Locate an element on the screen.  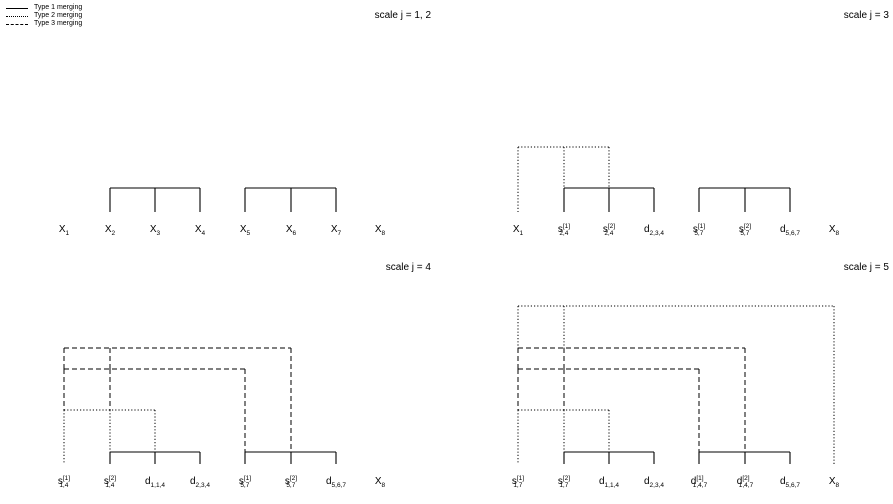
legend-item-type3: Type 3 merging is located at coordinates (44, 24).